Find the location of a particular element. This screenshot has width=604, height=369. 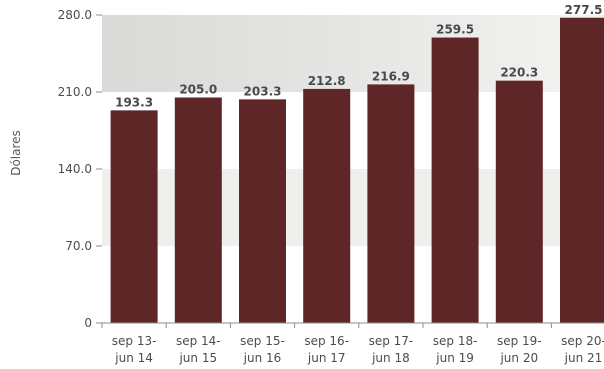

x-category-label: jun 16 is located at coordinates (262, 358).